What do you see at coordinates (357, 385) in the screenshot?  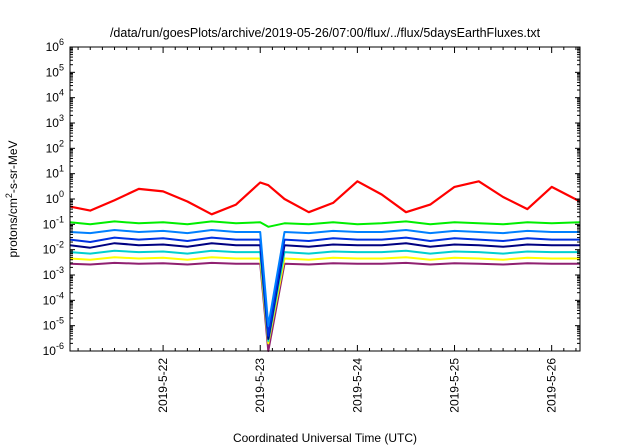 I see `x-tick-label: 2019-5-24` at bounding box center [357, 385].